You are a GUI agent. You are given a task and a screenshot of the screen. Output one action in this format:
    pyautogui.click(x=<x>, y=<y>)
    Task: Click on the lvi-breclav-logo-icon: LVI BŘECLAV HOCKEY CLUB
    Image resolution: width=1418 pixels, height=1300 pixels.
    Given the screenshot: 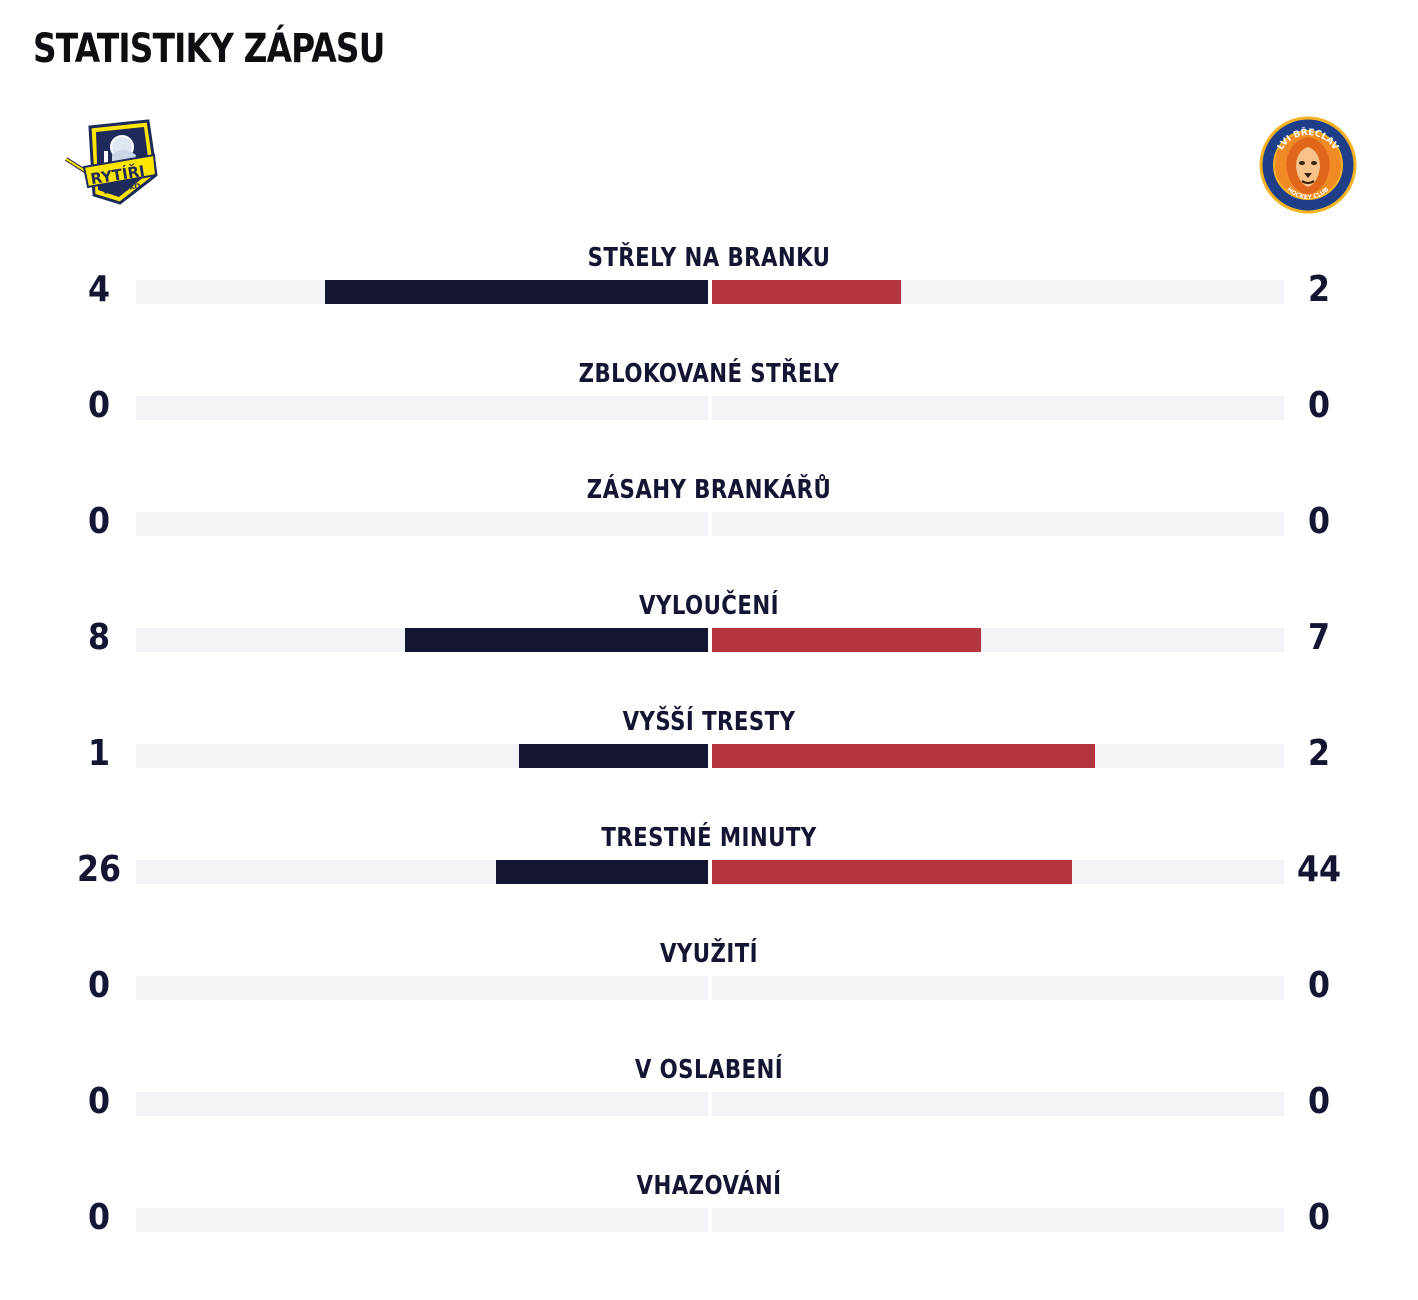 What is the action you would take?
    pyautogui.click(x=1308, y=165)
    